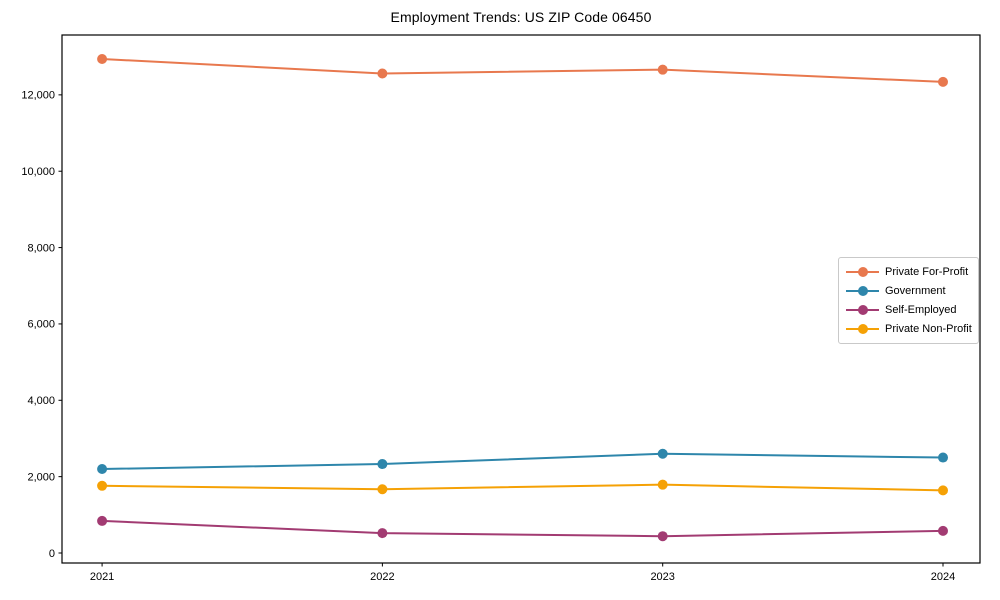 The width and height of the screenshot is (1000, 600). I want to click on legend-item-label: Private Non-Profit, so click(928, 329).